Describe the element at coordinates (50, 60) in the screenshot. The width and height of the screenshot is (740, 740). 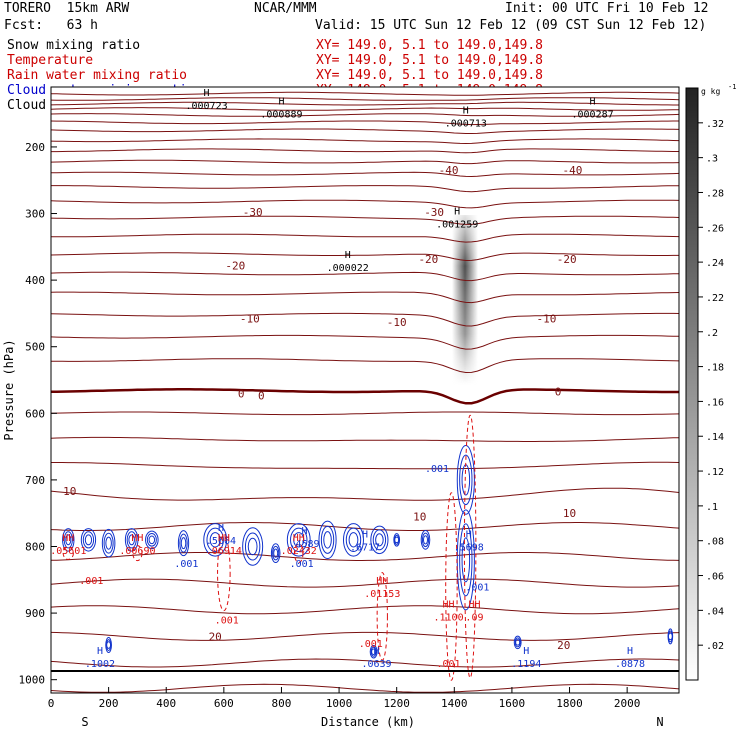
I see `legend-item-1: Temperature` at that location.